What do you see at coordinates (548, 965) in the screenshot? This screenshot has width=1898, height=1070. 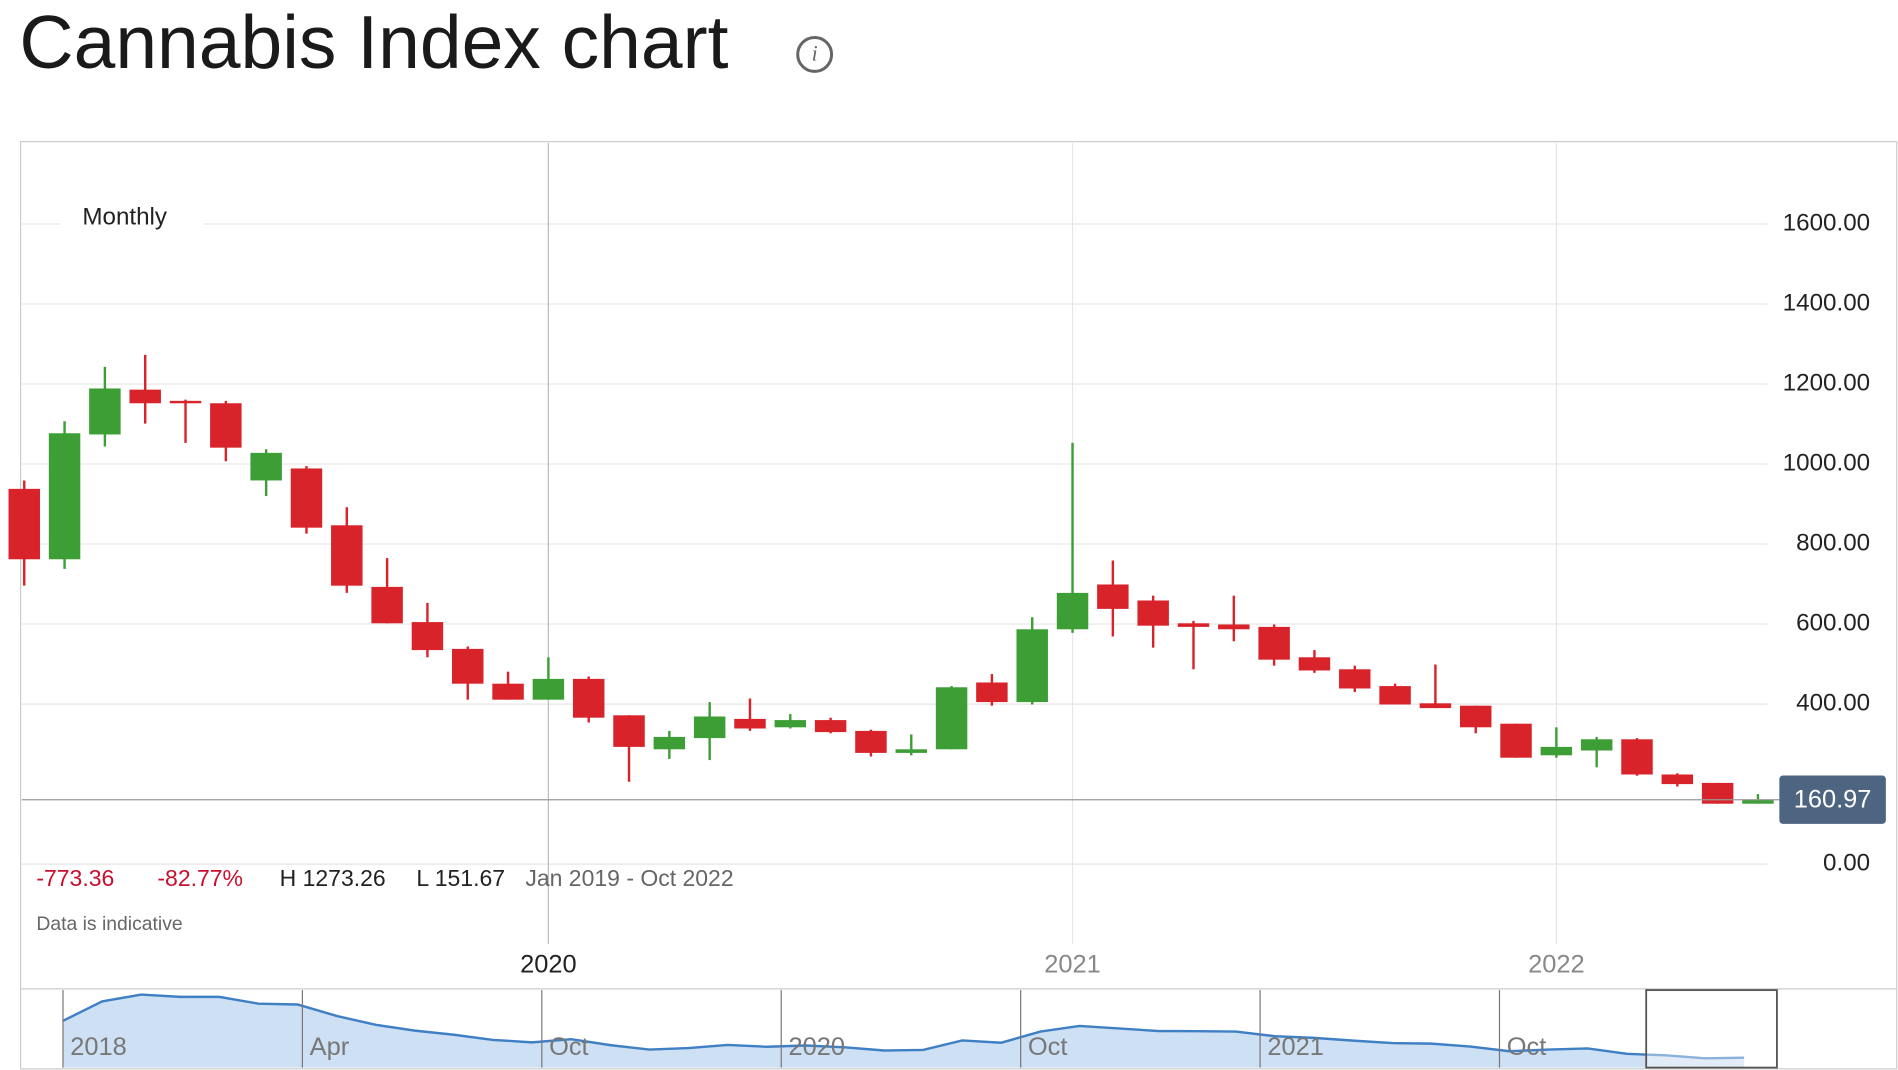 I see `x-tick-label: 2020` at bounding box center [548, 965].